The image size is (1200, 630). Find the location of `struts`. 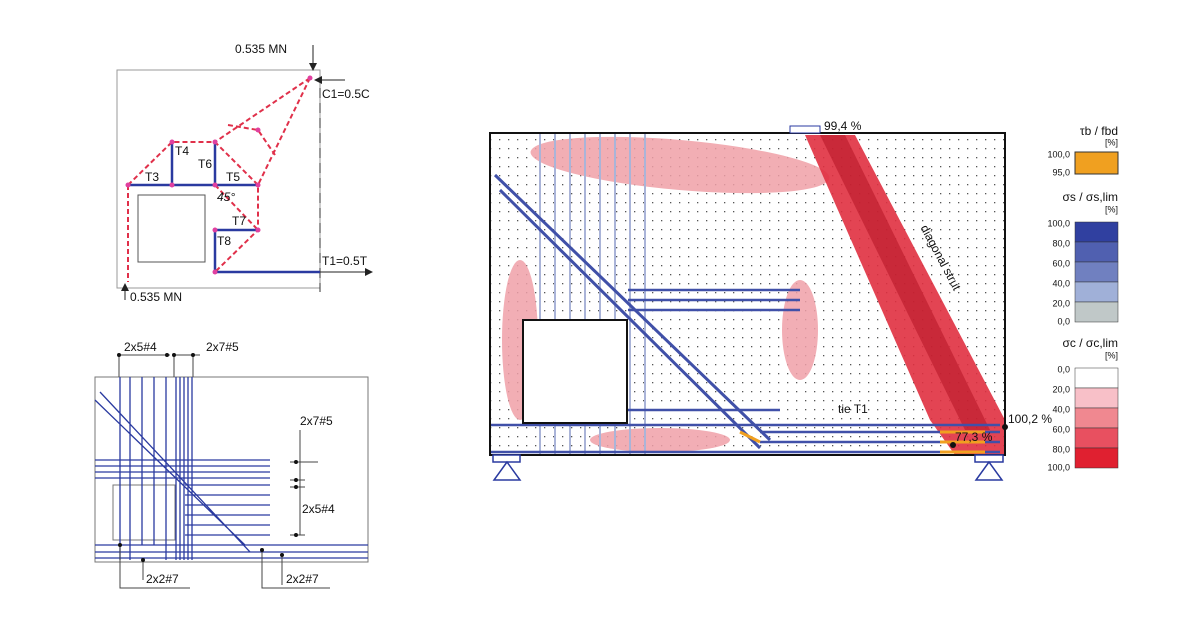

struts is located at coordinates (219, 179).